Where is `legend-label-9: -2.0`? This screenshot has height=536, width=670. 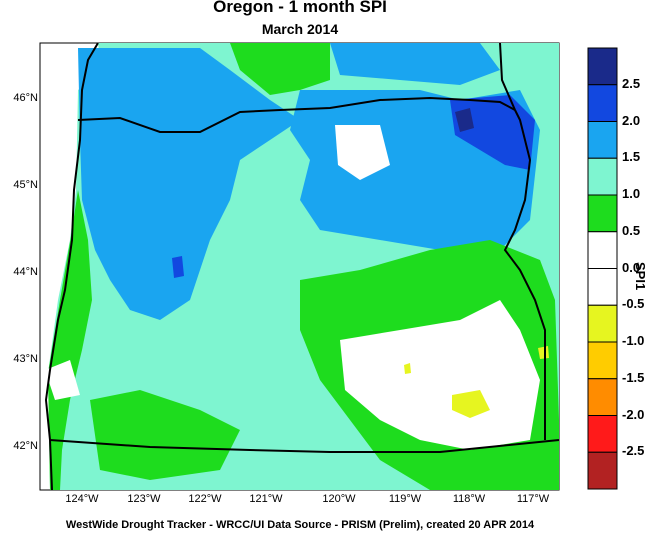
legend-label-9: -2.0 is located at coordinates (633, 414).